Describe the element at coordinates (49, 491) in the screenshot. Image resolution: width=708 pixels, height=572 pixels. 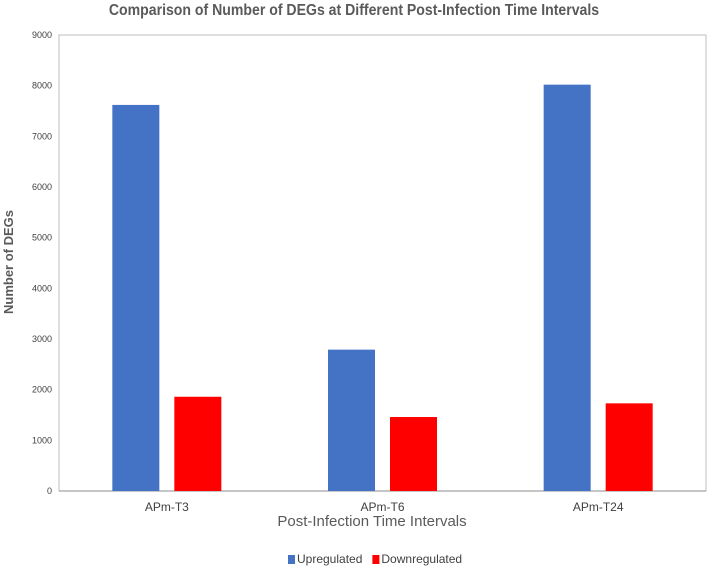
I see `y-tick-label: 0` at that location.